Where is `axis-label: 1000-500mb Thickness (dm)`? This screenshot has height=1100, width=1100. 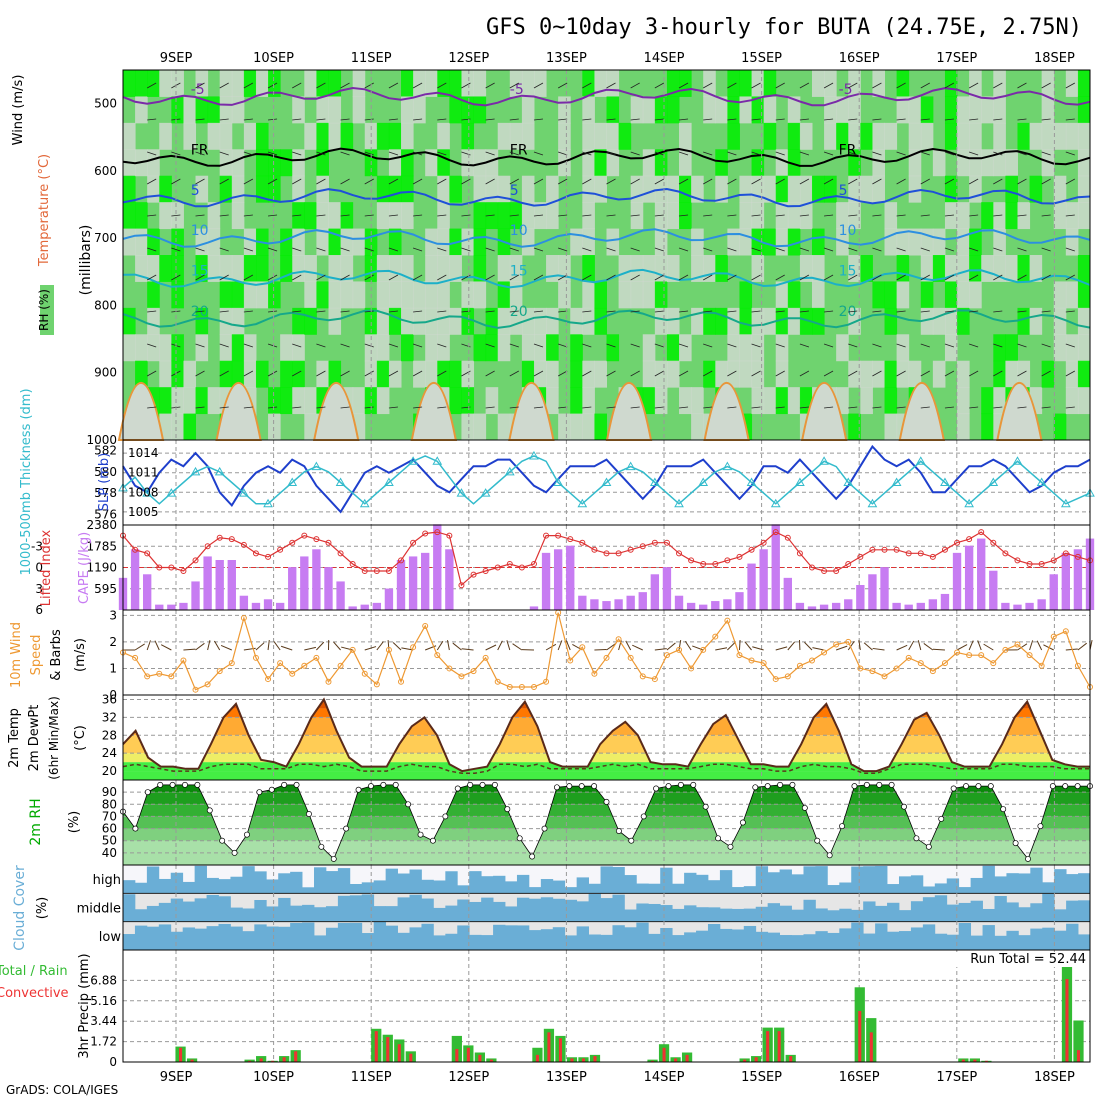
axis-label: 1000-500mb Thickness (dm) is located at coordinates (26, 481).